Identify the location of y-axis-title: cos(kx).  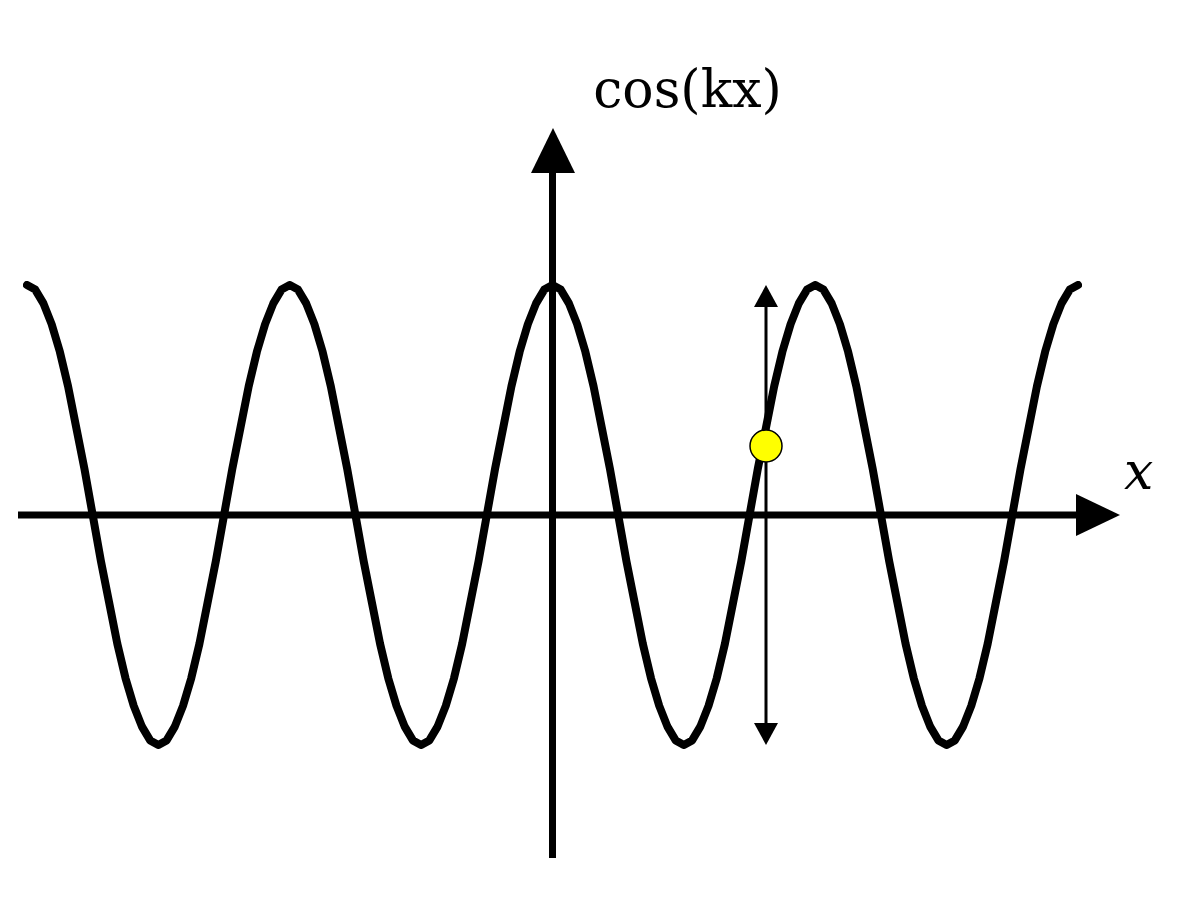
(687, 88).